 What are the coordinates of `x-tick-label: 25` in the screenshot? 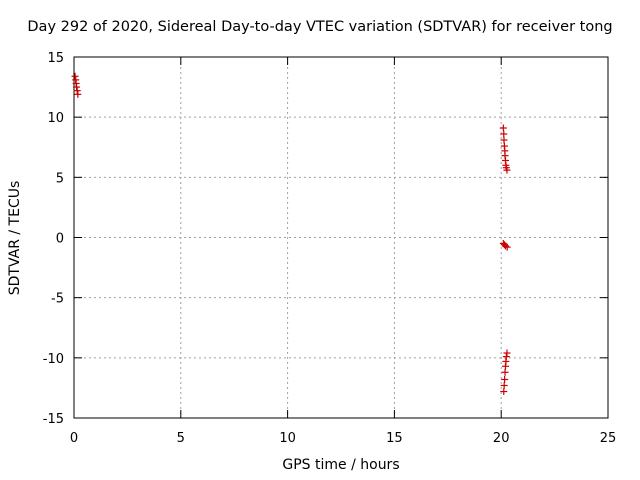 It's located at (608, 438).